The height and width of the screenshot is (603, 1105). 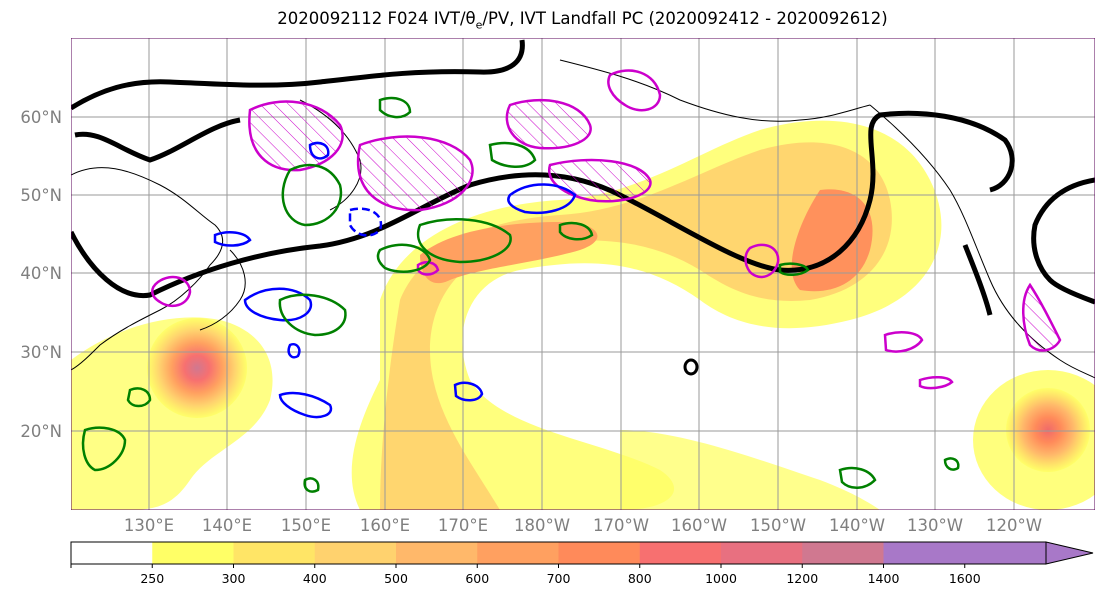 What do you see at coordinates (884, 578) in the screenshot?
I see `colorbar-label: 1400` at bounding box center [884, 578].